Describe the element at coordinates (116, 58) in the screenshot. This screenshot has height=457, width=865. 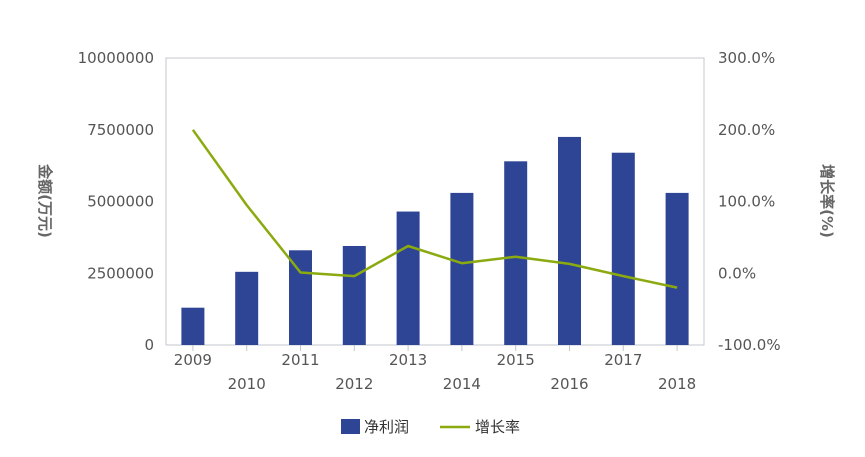
I see `y-tick-label: 10000000` at that location.